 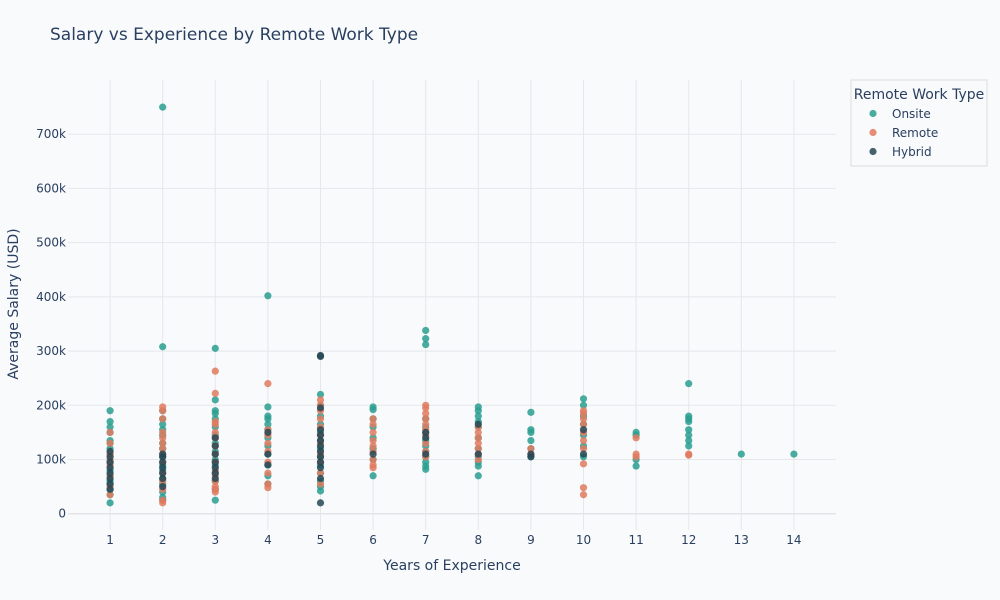 What do you see at coordinates (531, 540) in the screenshot?
I see `x-tick-label: 9` at bounding box center [531, 540].